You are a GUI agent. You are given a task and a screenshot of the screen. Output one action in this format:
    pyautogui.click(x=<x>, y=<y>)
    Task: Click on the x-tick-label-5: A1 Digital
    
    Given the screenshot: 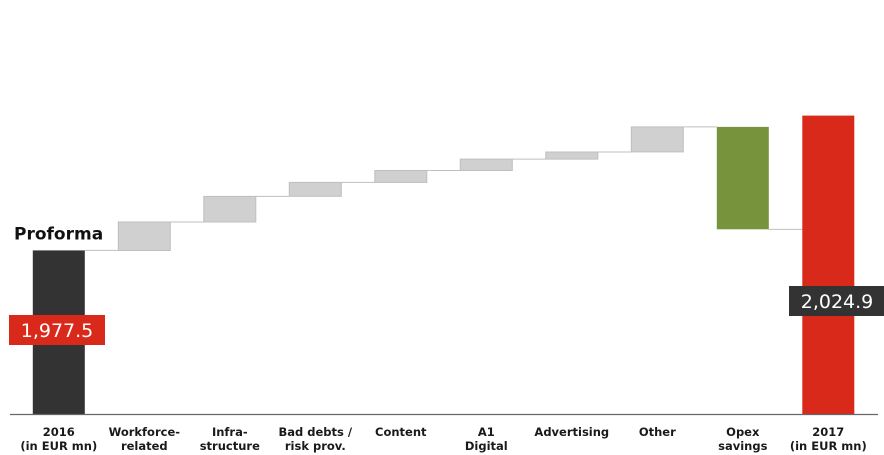 What is the action you would take?
    pyautogui.click(x=486, y=439)
    